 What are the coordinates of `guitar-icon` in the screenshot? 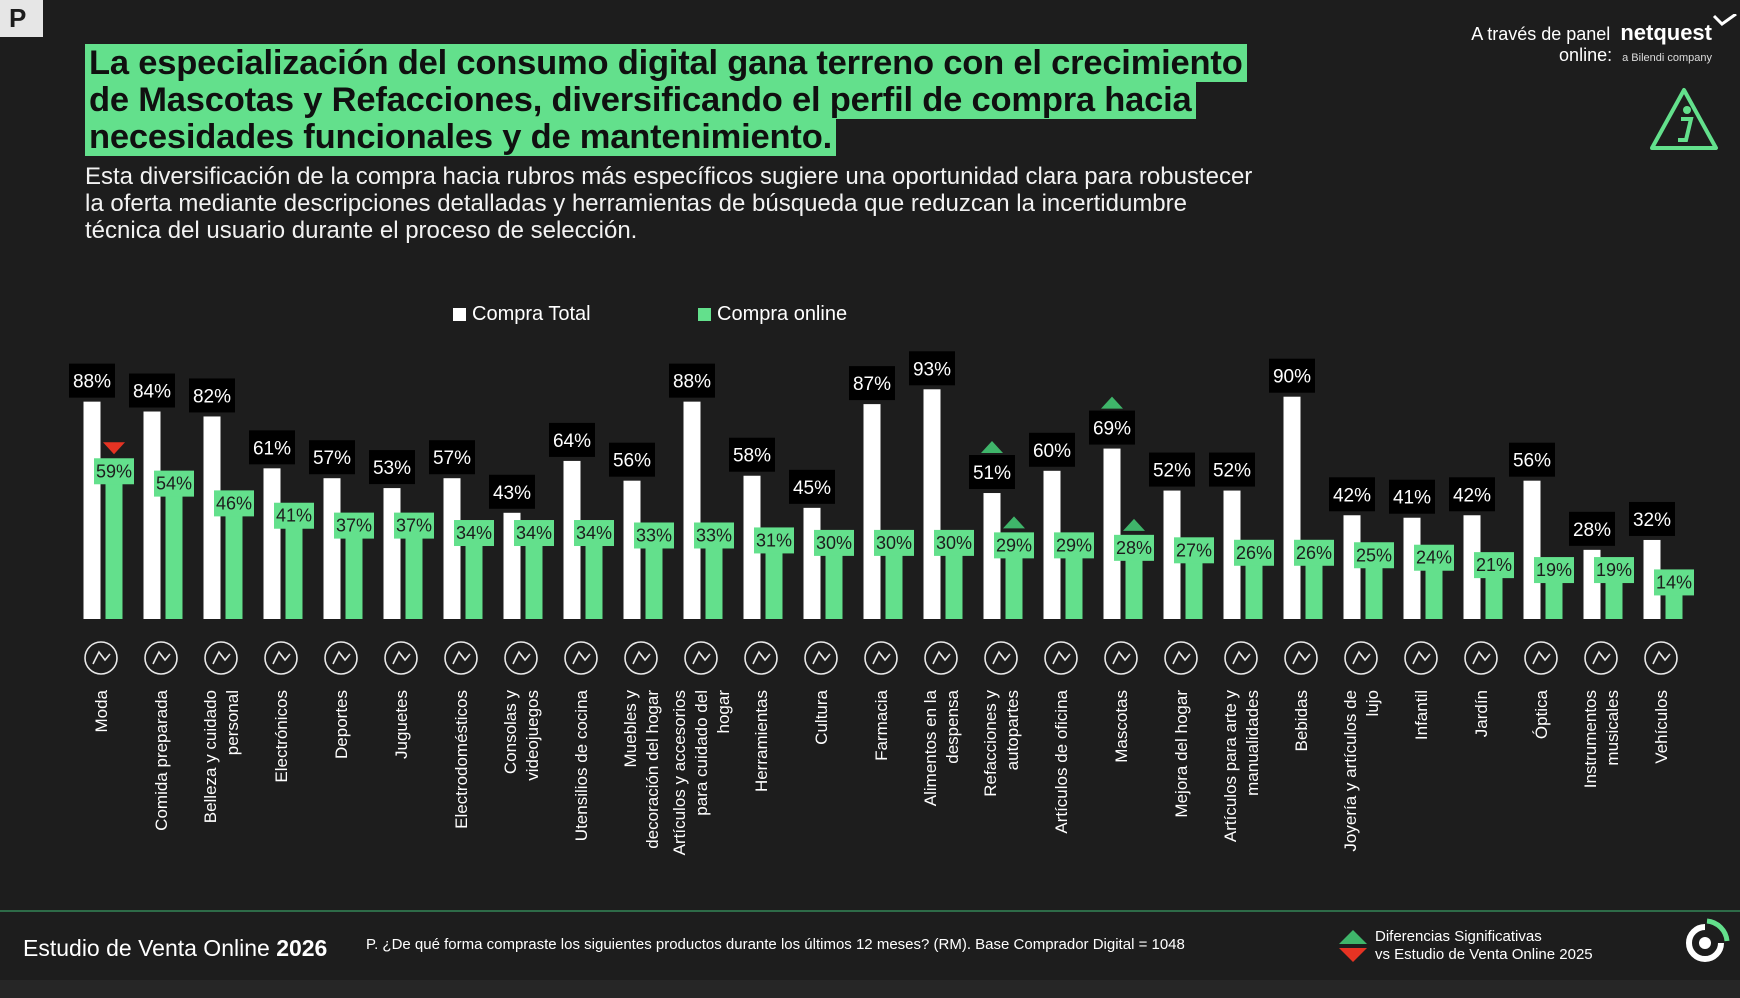 It's located at (1601, 658).